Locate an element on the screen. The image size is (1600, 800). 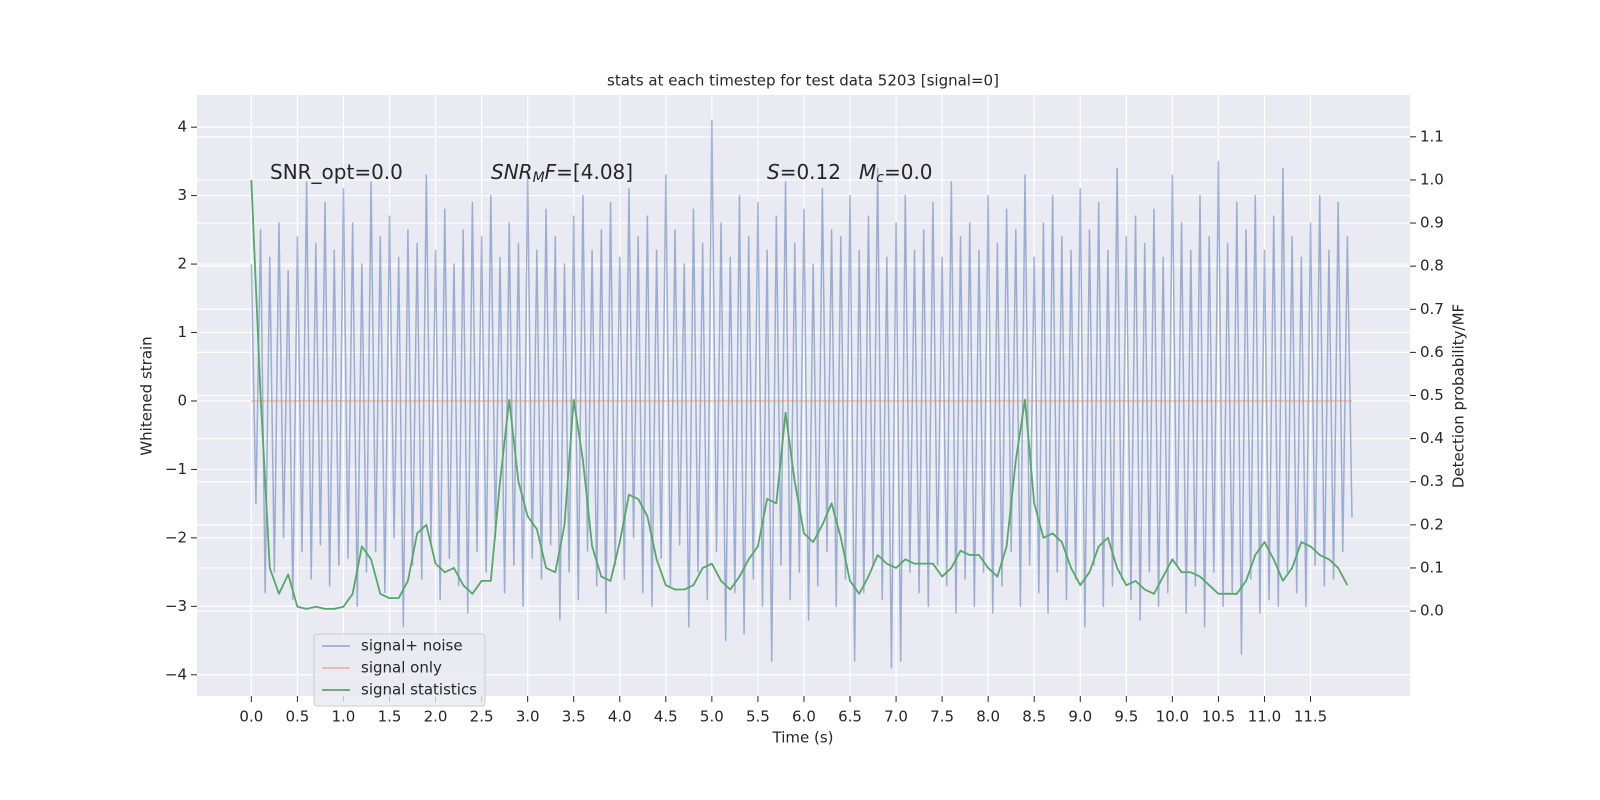
x-tick-label: 3.5 is located at coordinates (574, 717).